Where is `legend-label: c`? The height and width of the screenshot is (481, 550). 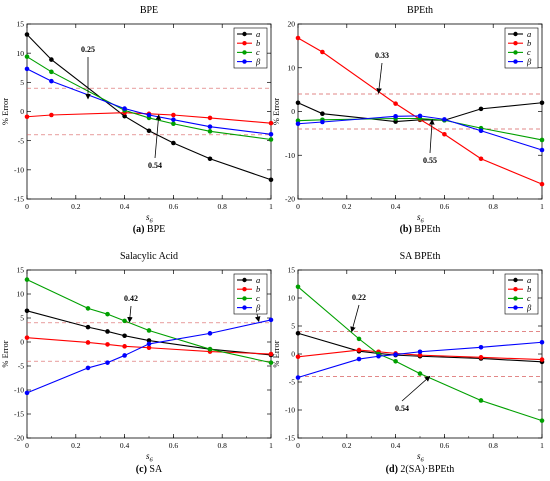 legend-label: c is located at coordinates (529, 298).